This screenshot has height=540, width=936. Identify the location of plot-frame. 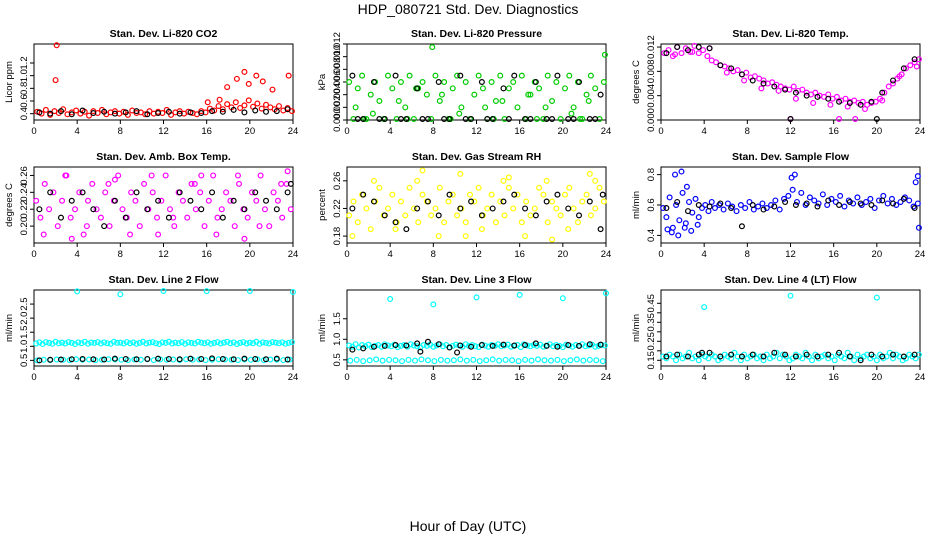
(790, 205).